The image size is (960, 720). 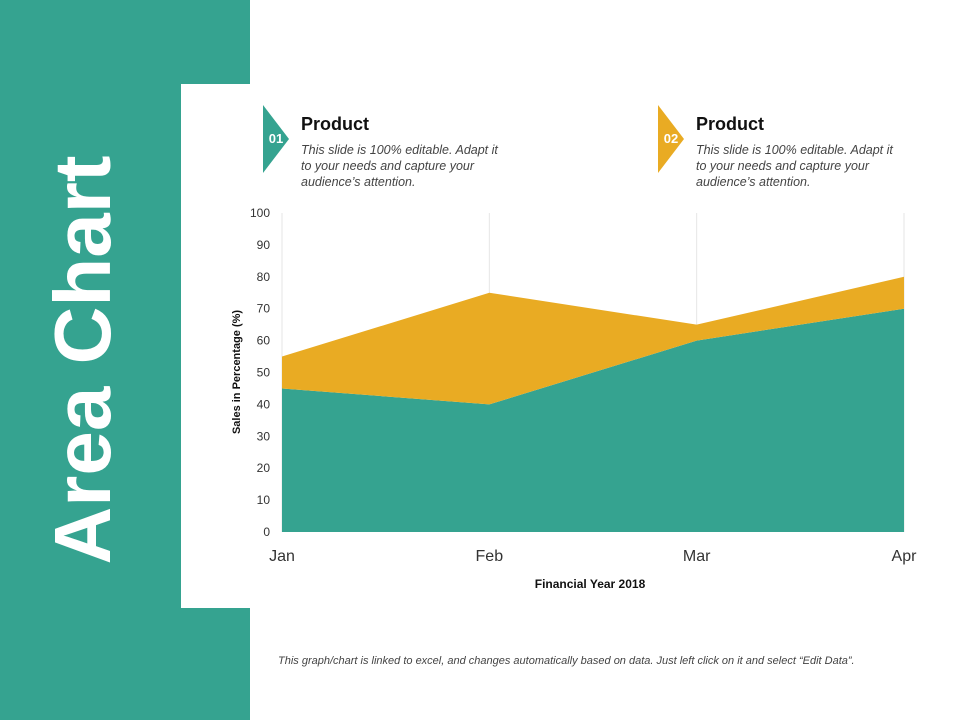 What do you see at coordinates (905, 556) in the screenshot?
I see `x-tick-label: Apr` at bounding box center [905, 556].